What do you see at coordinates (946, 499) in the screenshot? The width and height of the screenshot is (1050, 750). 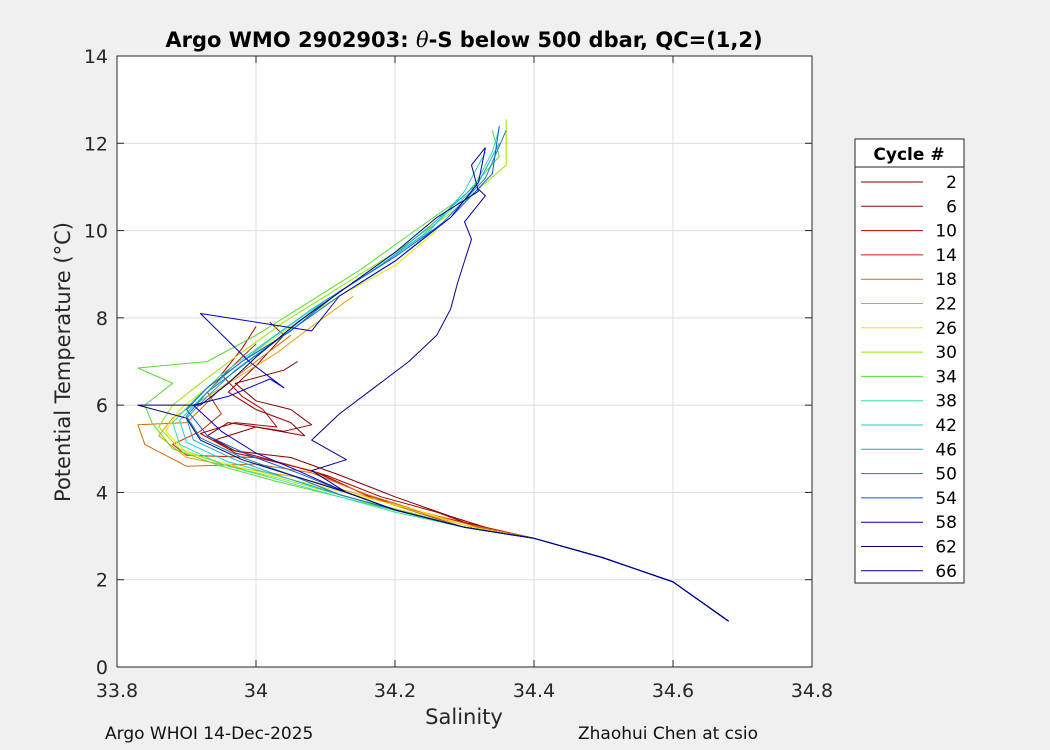 I see `legend-label: 54` at bounding box center [946, 499].